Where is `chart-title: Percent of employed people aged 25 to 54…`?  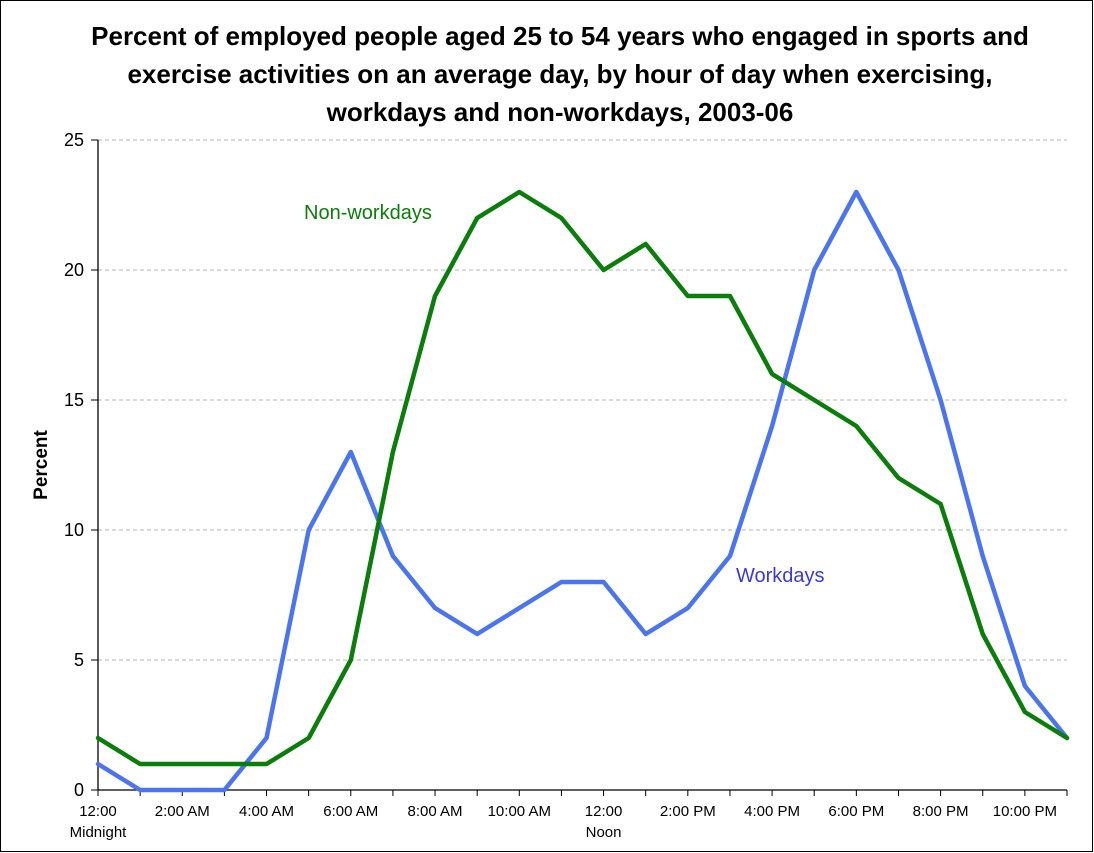
chart-title: Percent of employed people aged 25 to 54… is located at coordinates (560, 74).